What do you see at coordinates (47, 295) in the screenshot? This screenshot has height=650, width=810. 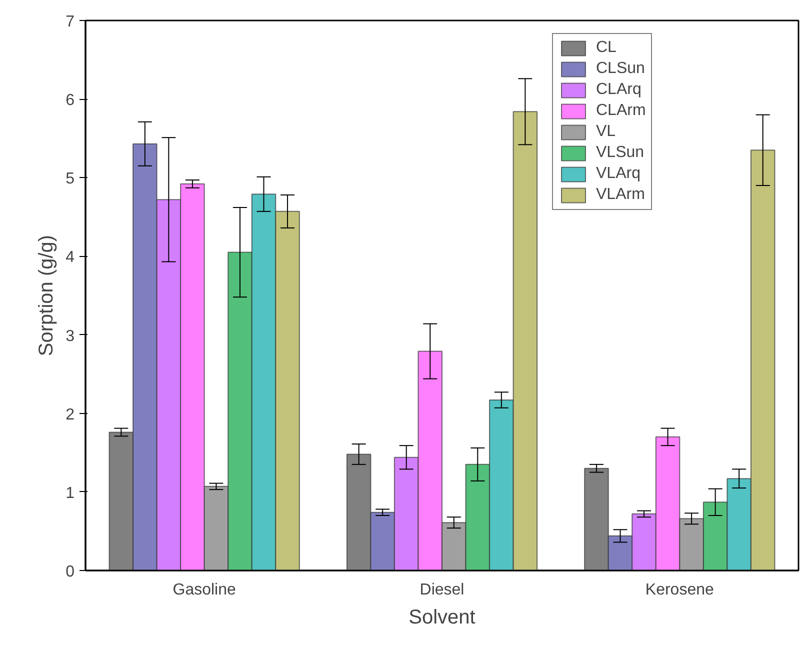 I see `y-axis-title: Sorption (g/g)` at bounding box center [47, 295].